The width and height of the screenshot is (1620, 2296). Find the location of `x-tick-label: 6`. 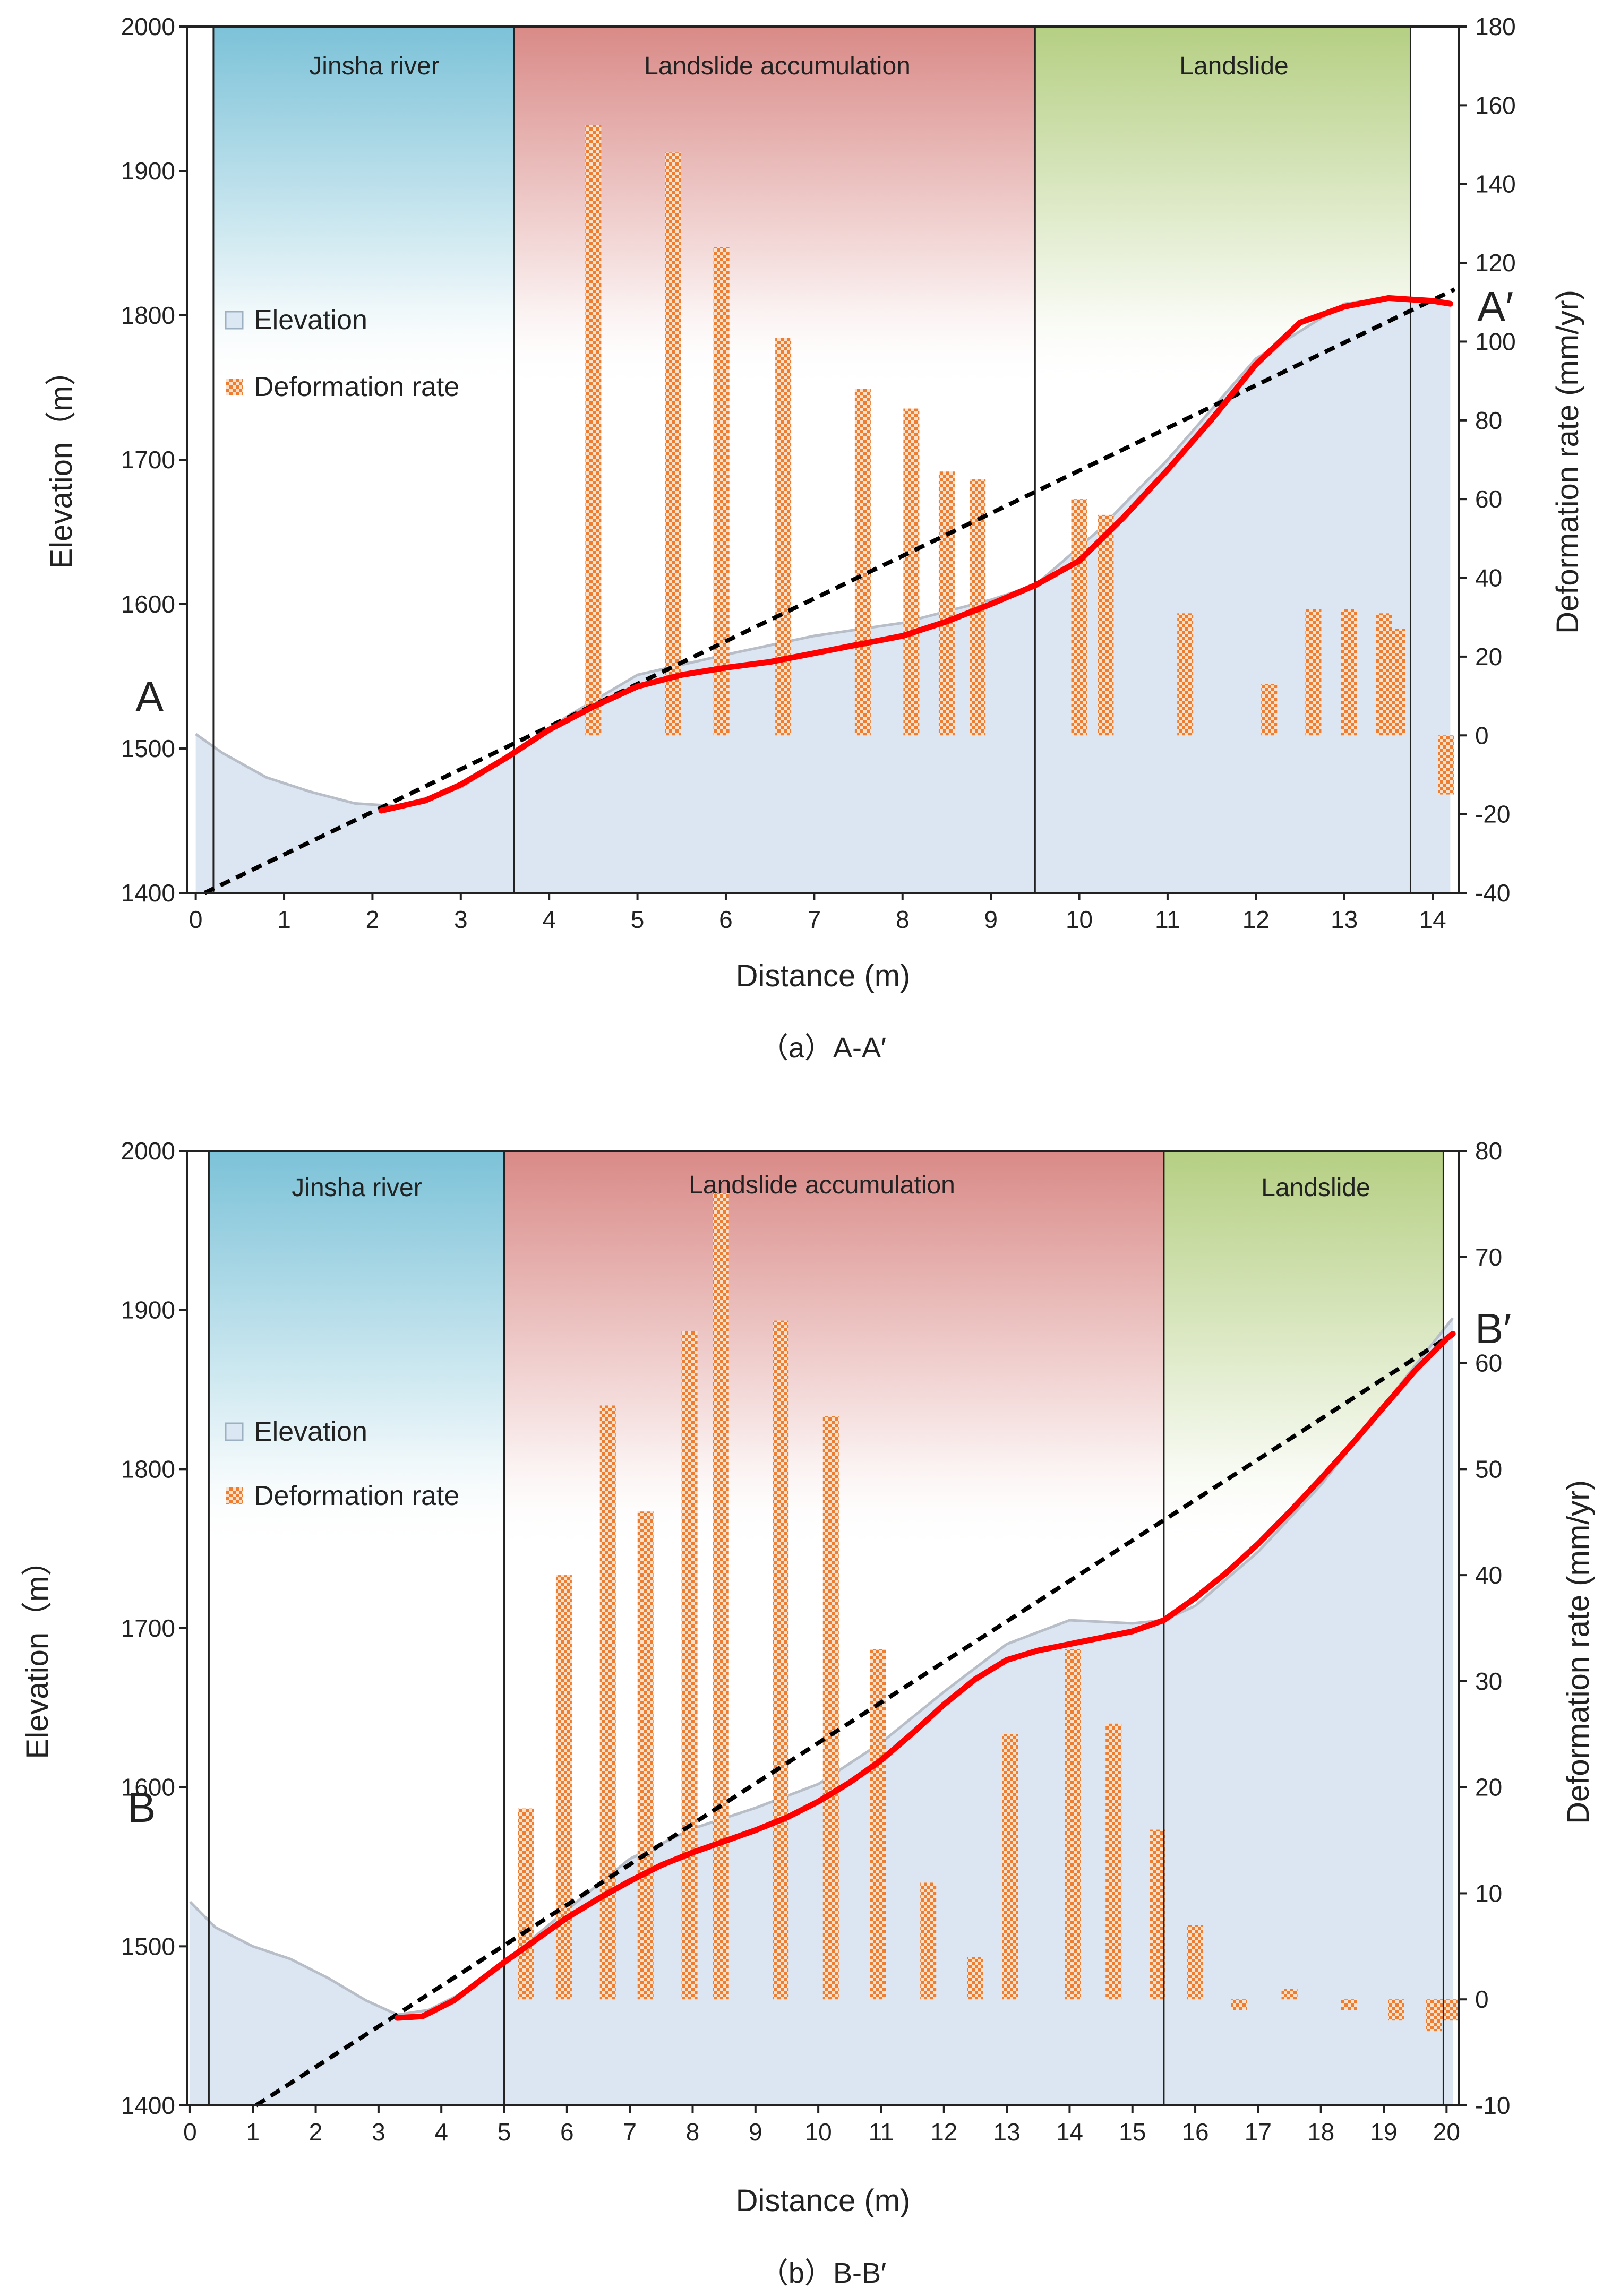

x-tick-label: 6 is located at coordinates (726, 919).